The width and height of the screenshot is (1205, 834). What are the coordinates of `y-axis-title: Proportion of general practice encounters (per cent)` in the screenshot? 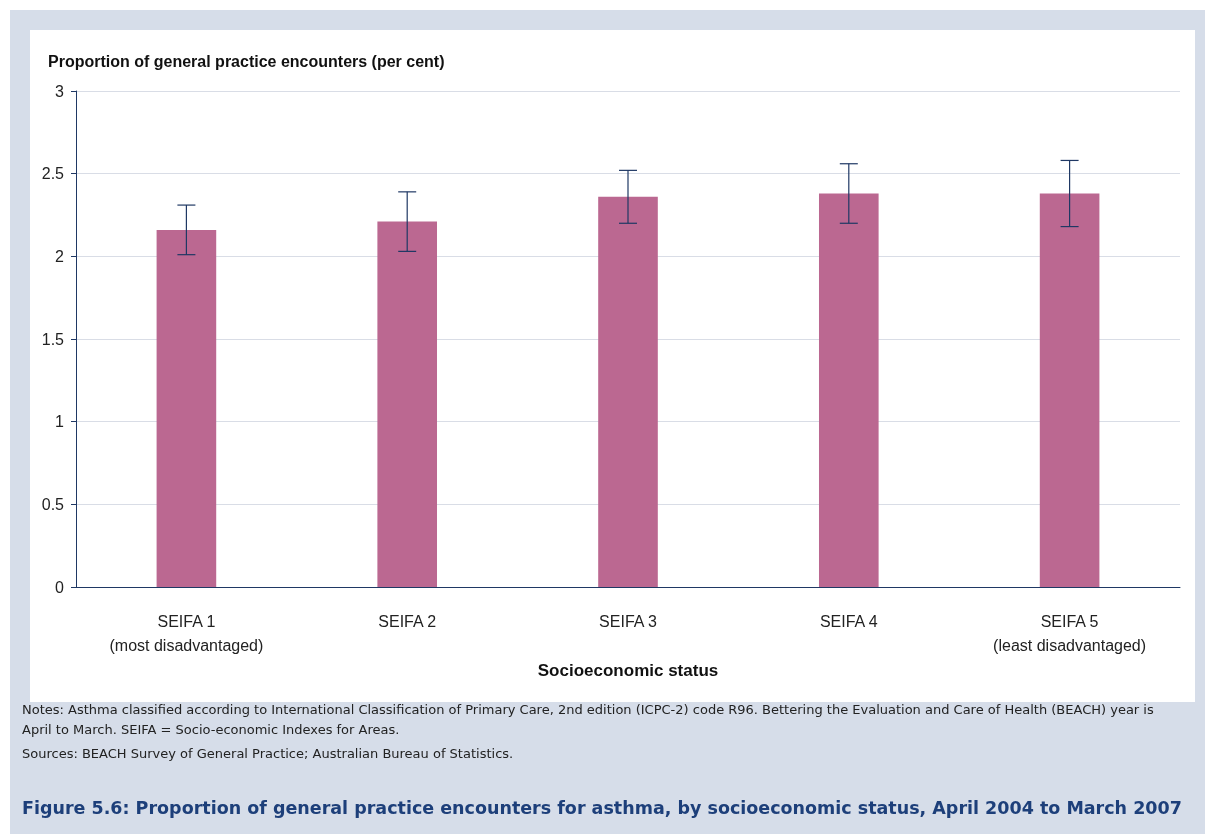 It's located at (246, 61).